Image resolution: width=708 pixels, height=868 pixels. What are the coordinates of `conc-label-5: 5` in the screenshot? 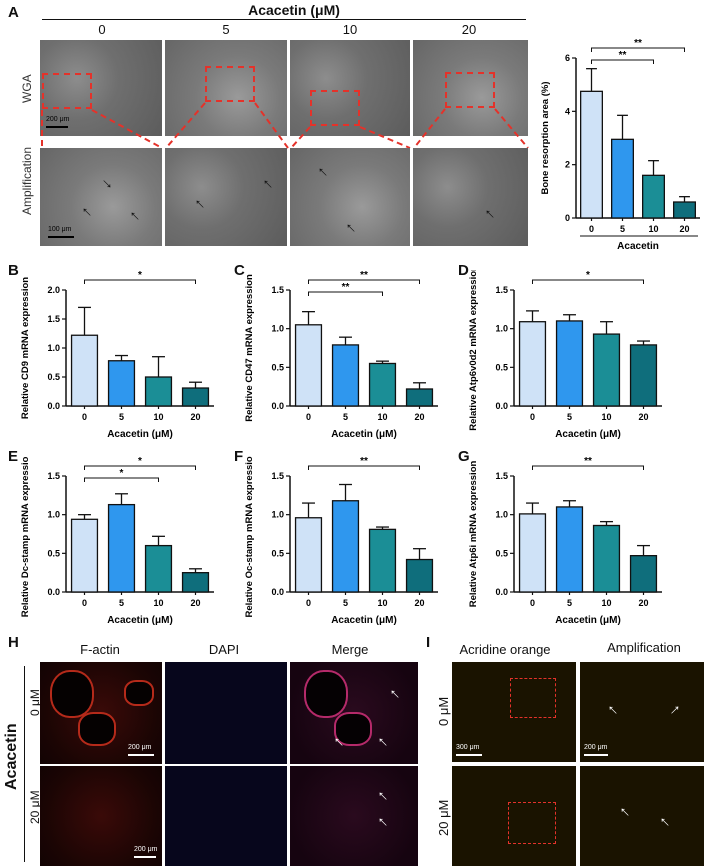 It's located at (226, 29).